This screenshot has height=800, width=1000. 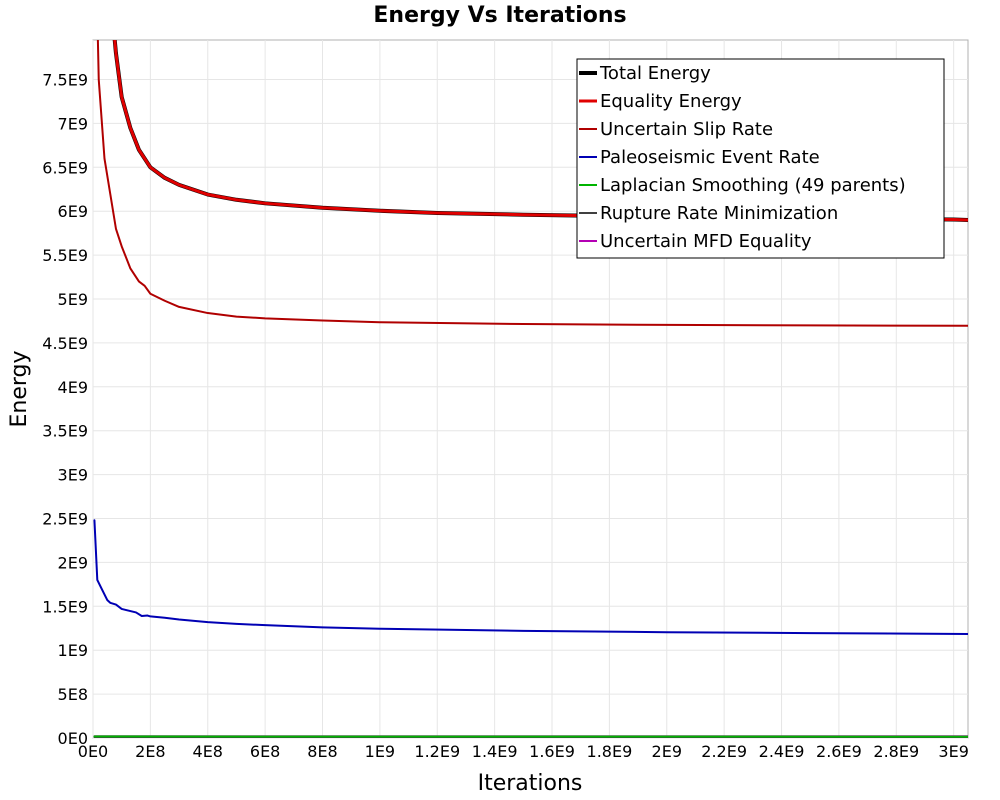 What do you see at coordinates (671, 101) in the screenshot?
I see `legend-entry: Equality Energy` at bounding box center [671, 101].